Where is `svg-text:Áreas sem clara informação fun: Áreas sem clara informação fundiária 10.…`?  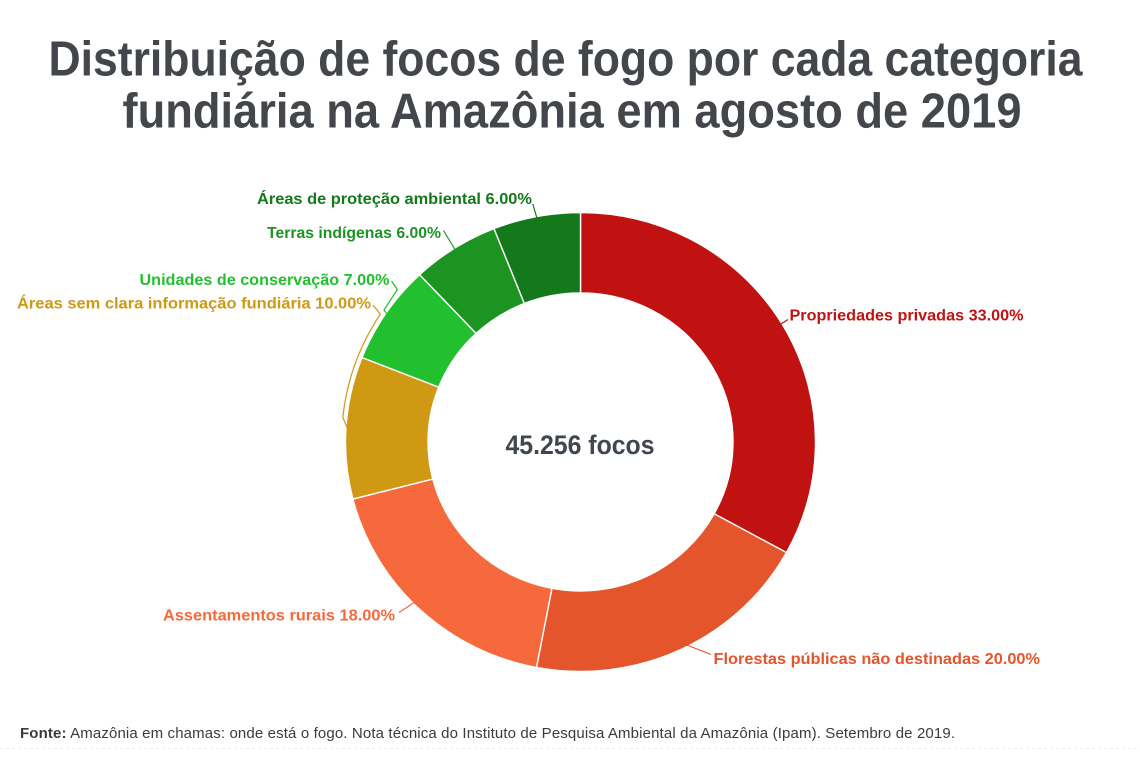
svg-text:Áreas sem clara informação fun: Áreas sem clara informação fundiária 10.… is located at coordinates (194, 304).